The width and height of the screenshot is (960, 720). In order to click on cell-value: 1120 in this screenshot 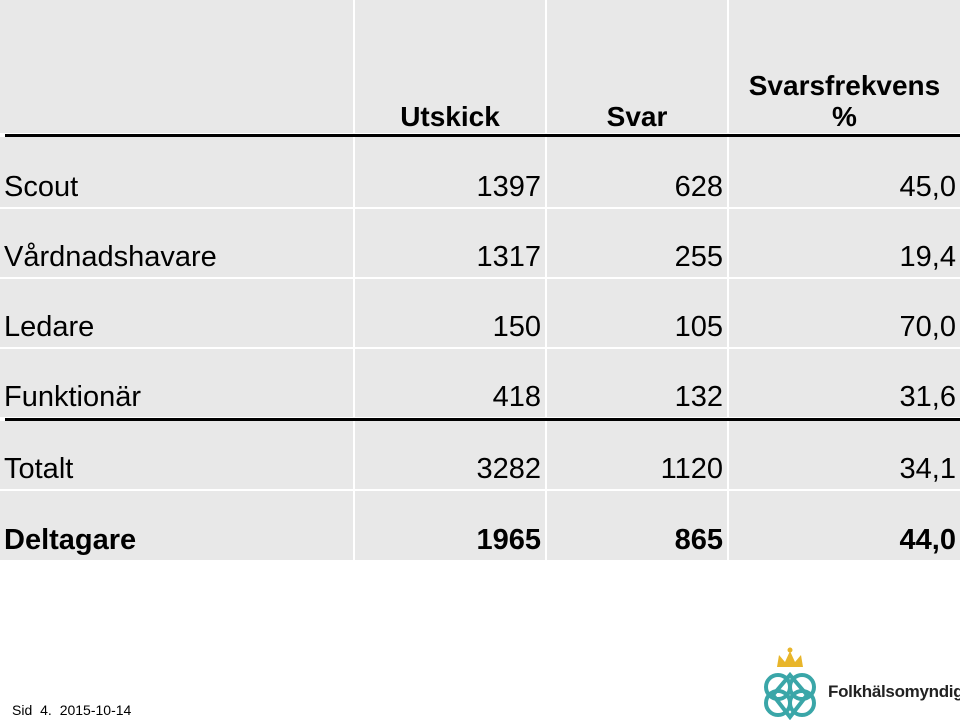, I will do `click(637, 455)`.